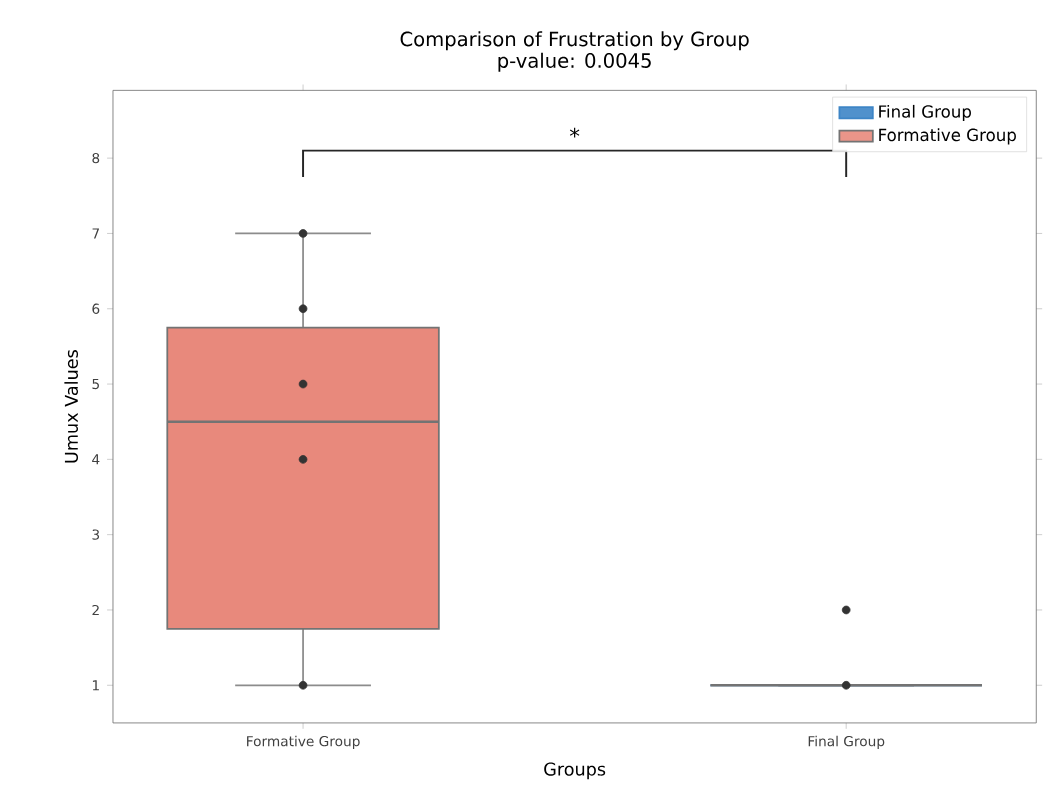 This screenshot has height=788, width=1052. Describe the element at coordinates (574, 62) in the screenshot. I see `chart-subtitle: p-value: 0.0045` at that location.